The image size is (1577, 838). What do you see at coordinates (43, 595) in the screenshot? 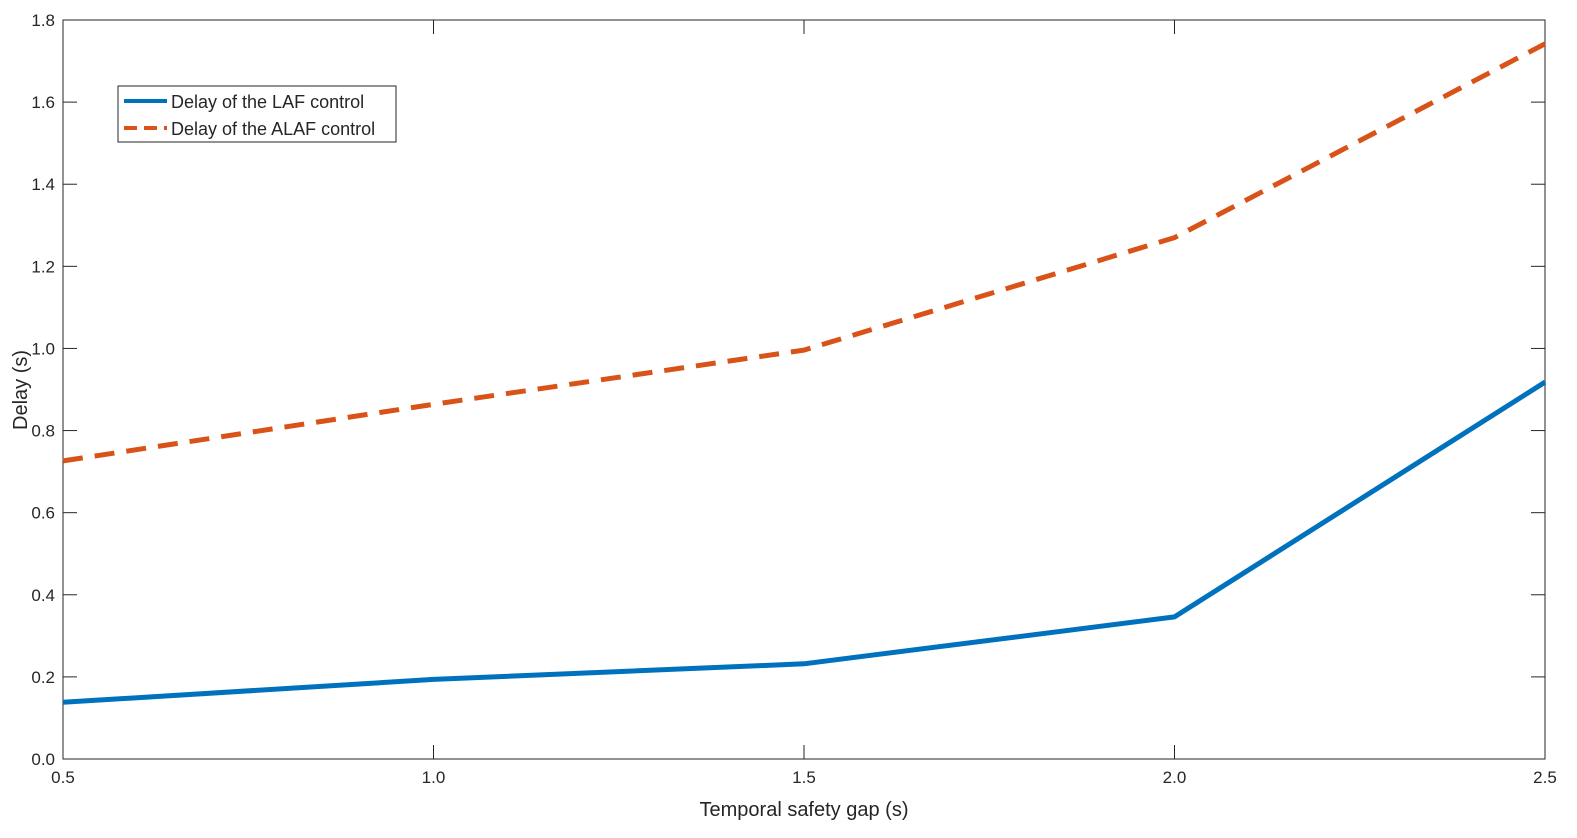
I see `y-tick-label: 0.4` at bounding box center [43, 595].